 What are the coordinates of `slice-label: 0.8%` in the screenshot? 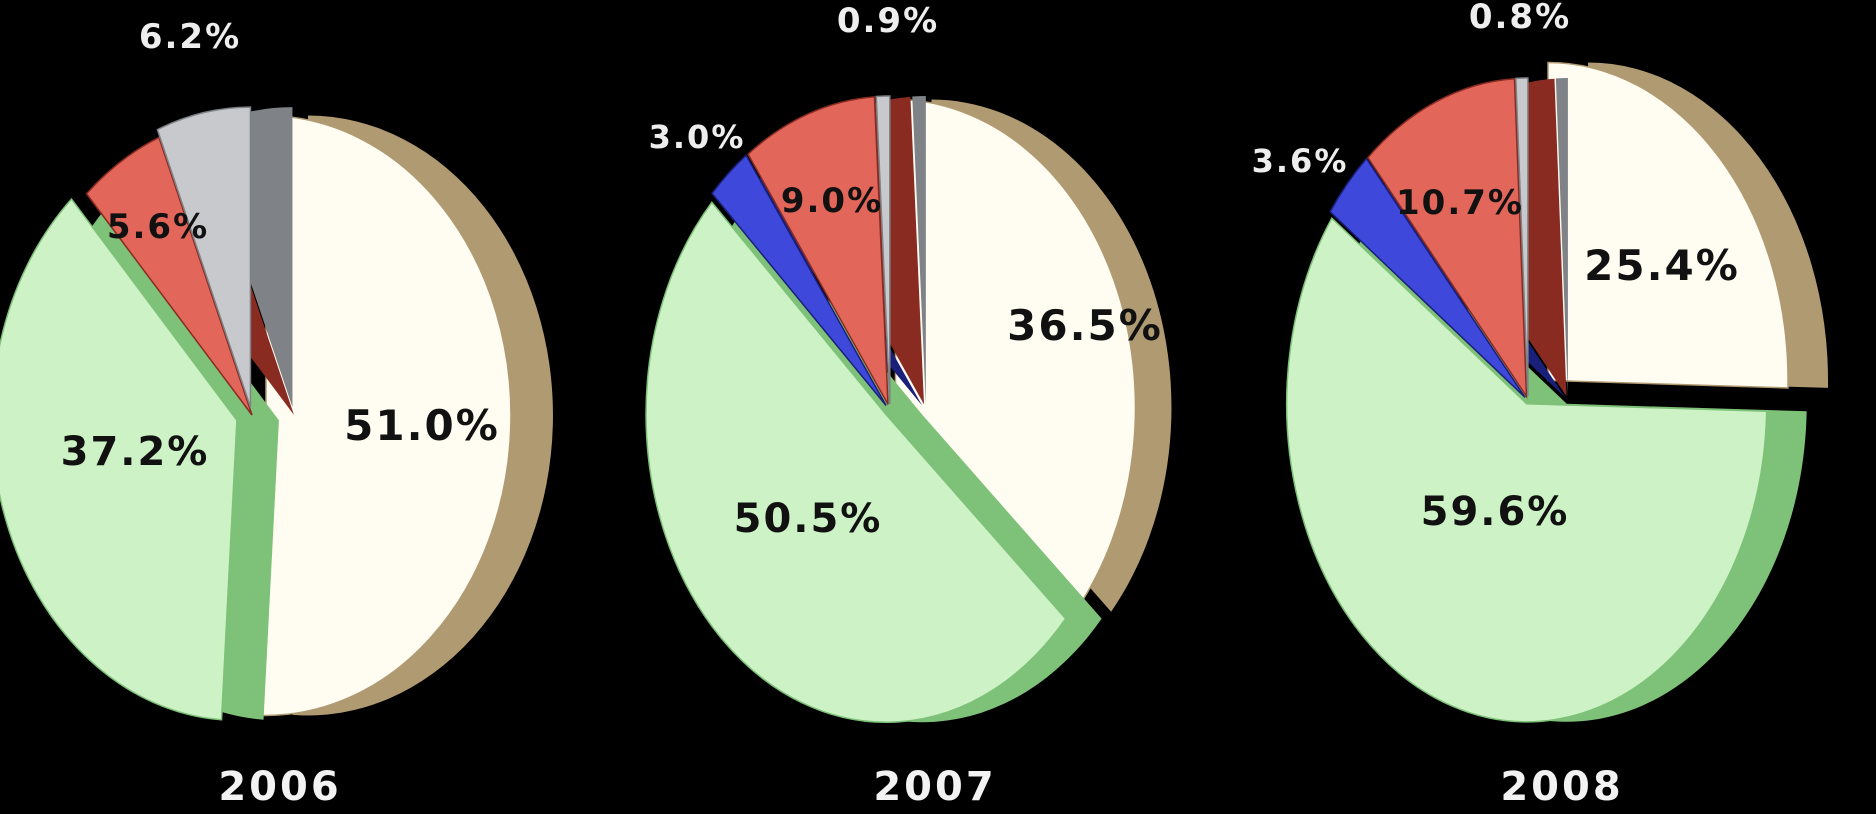 It's located at (1520, 18).